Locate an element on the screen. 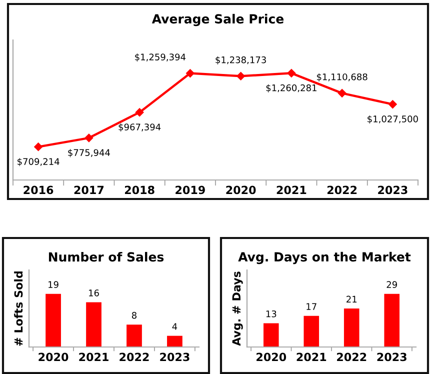 The width and height of the screenshot is (430, 374). data-label: 16 is located at coordinates (94, 293).